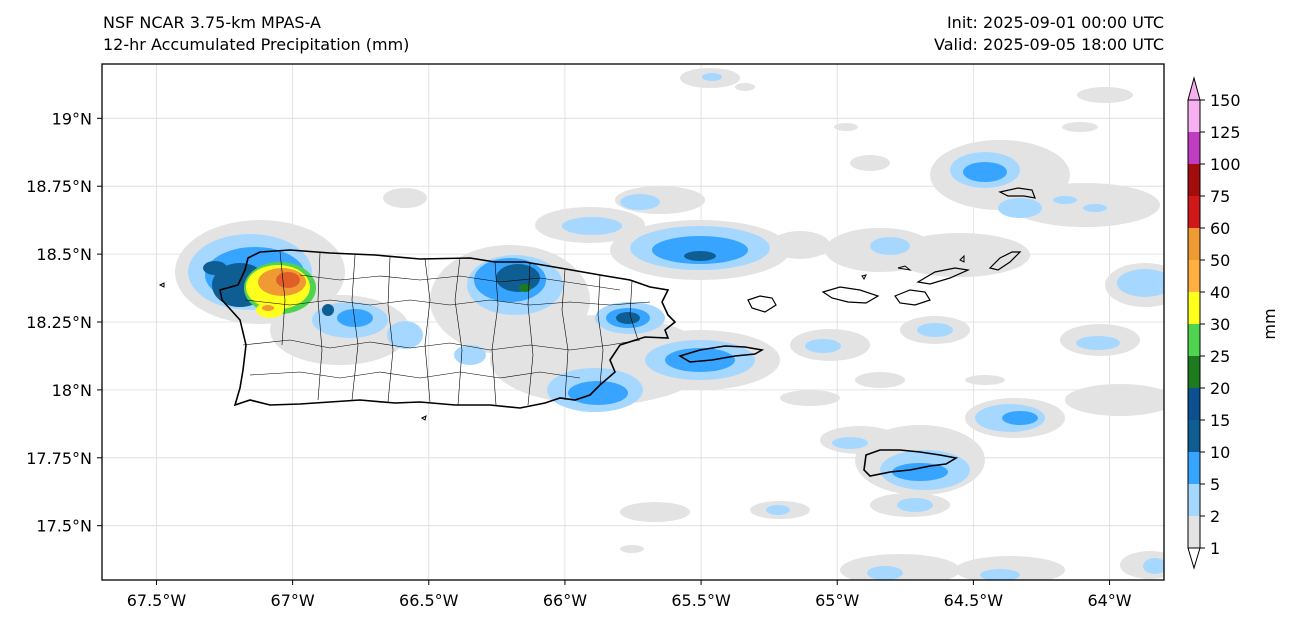 The height and width of the screenshot is (625, 1292). I want to click on vieques-coast, so click(721, 354).